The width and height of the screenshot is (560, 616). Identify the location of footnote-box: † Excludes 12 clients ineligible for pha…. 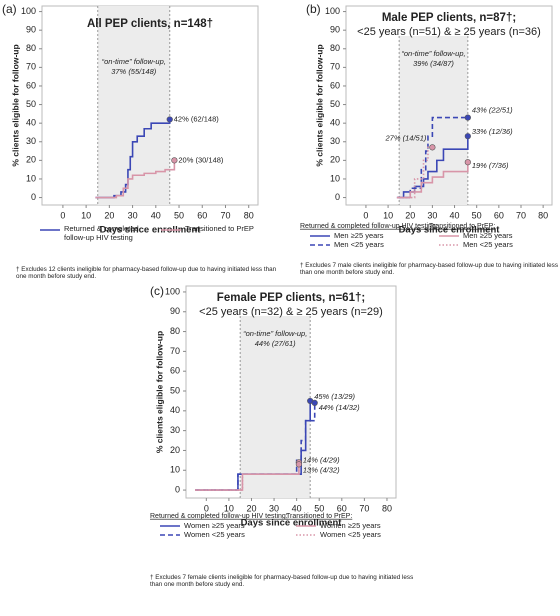
(146, 273).